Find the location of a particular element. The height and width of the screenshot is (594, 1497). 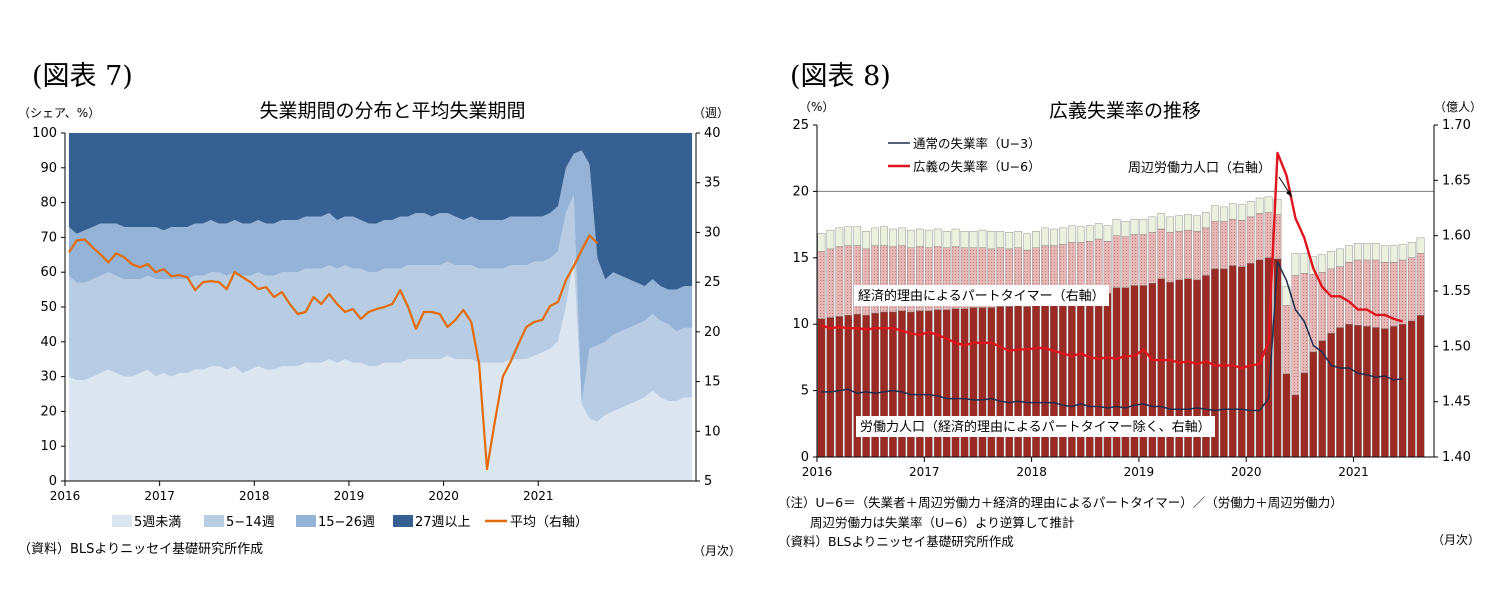

figure7-ytick-label: 90 is located at coordinates (48, 168).